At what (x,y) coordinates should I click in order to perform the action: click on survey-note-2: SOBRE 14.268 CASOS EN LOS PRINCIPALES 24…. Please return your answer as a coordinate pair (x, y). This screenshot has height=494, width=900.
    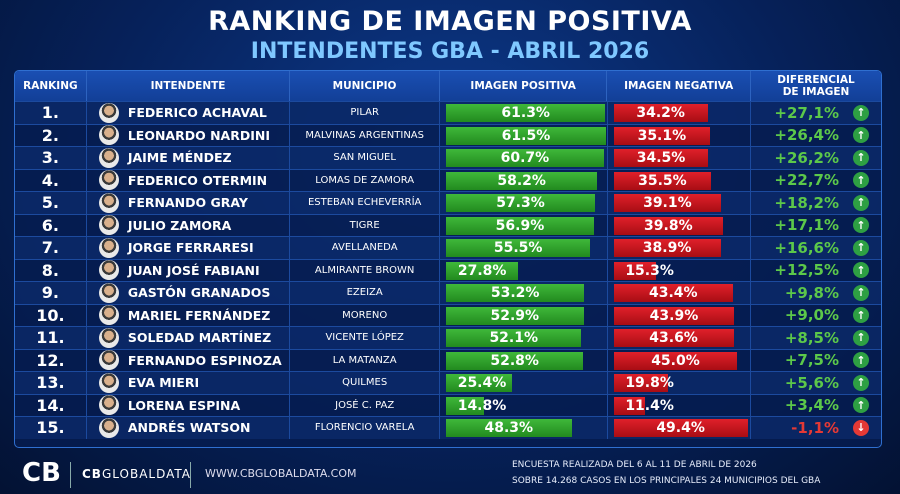
    Looking at the image, I should click on (666, 481).